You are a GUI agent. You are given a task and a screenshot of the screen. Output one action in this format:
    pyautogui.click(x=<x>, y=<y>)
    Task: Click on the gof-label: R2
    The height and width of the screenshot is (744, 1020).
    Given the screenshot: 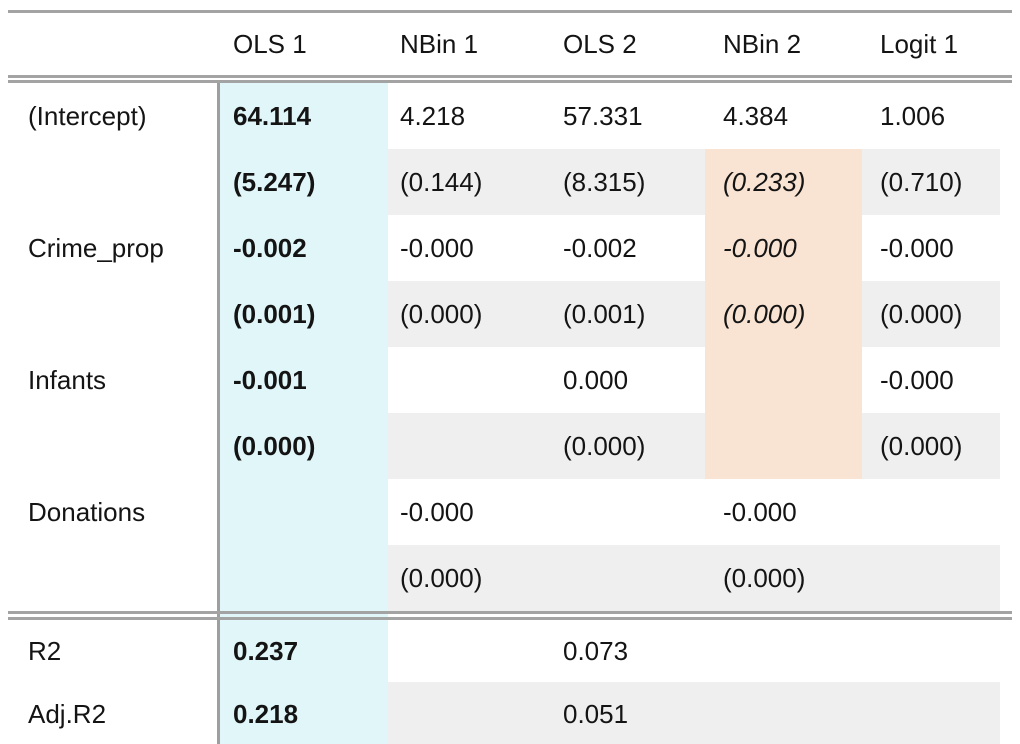 What is the action you would take?
    pyautogui.click(x=110, y=651)
    